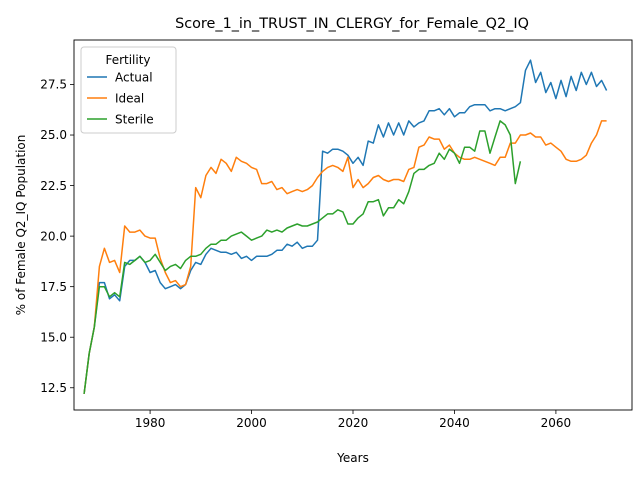  Describe the element at coordinates (129, 99) in the screenshot. I see `legend-label-ideal: Ideal` at that location.